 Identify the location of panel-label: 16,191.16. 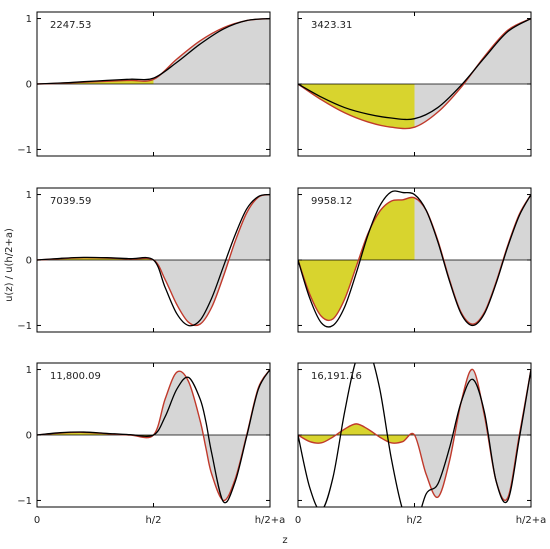
(336, 376).